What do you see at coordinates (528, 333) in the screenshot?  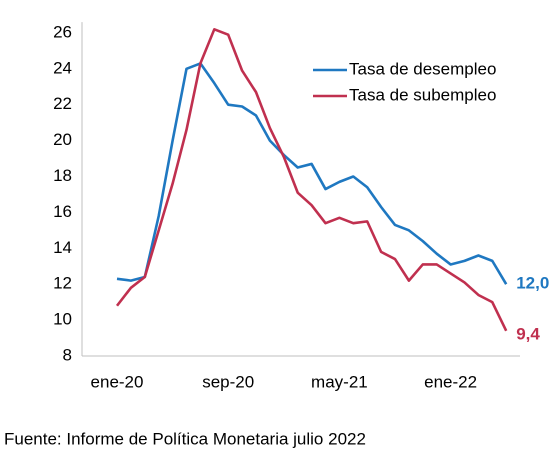 I see `data-label: 9,4` at bounding box center [528, 333].